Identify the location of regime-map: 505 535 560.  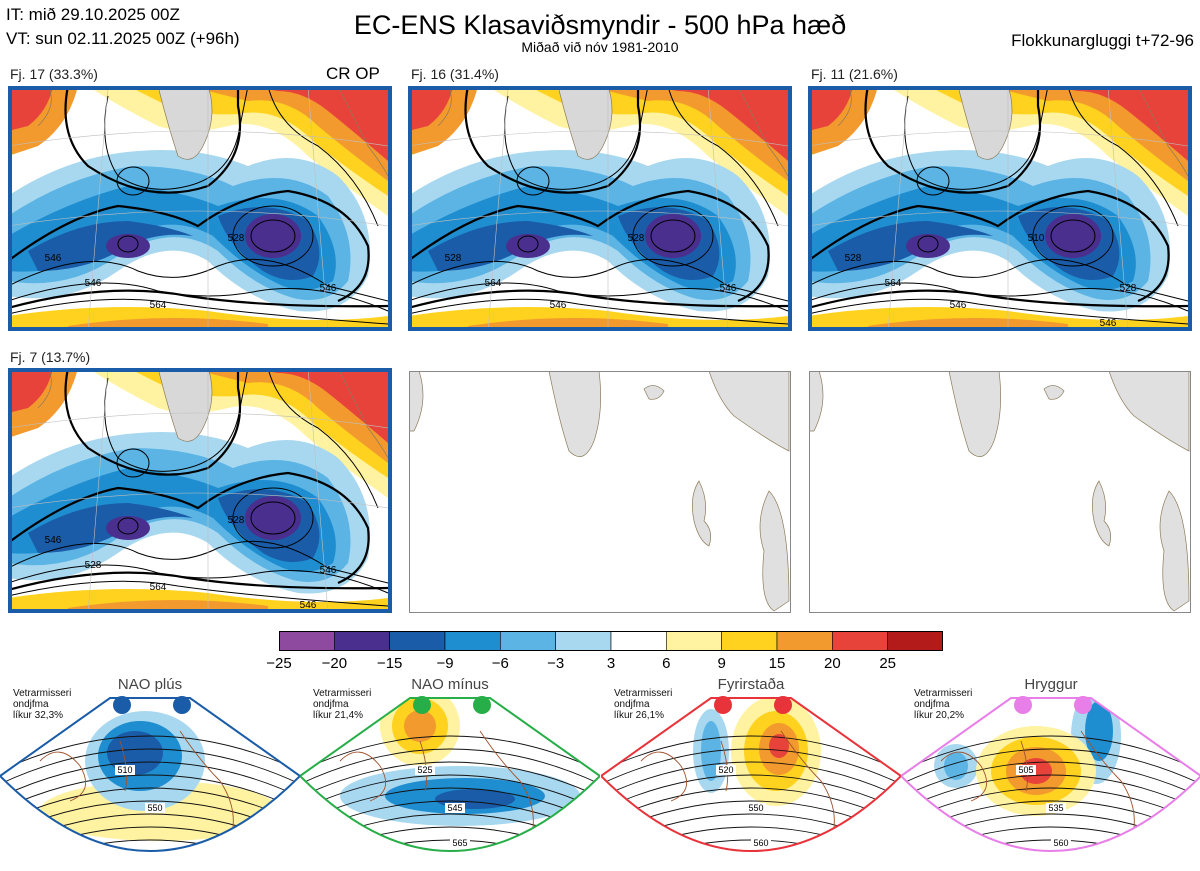
(1050, 774).